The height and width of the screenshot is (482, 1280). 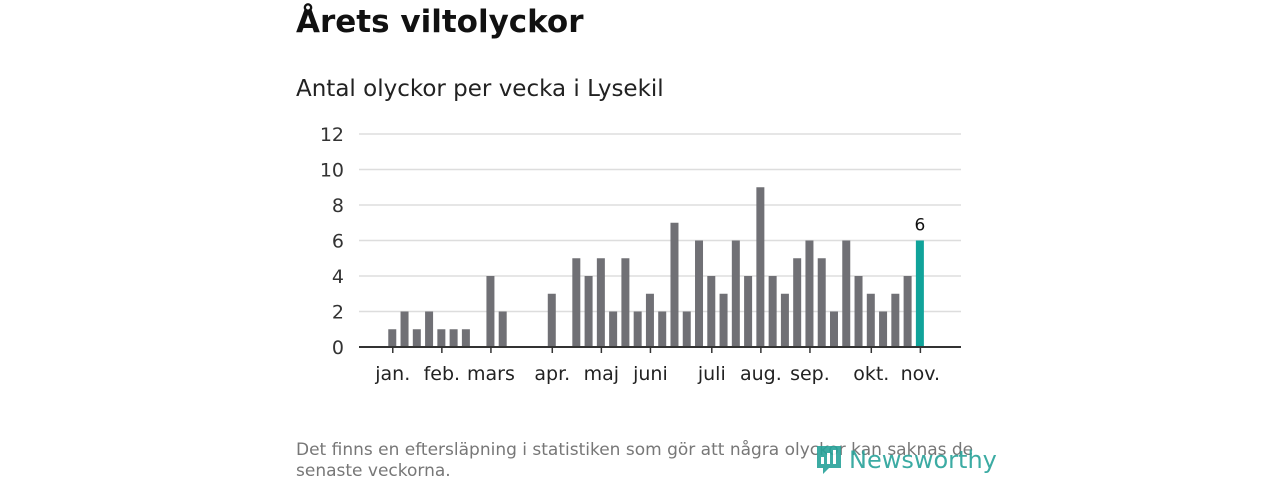 What do you see at coordinates (920, 374) in the screenshot?
I see `x-tick-label: nov.` at bounding box center [920, 374].